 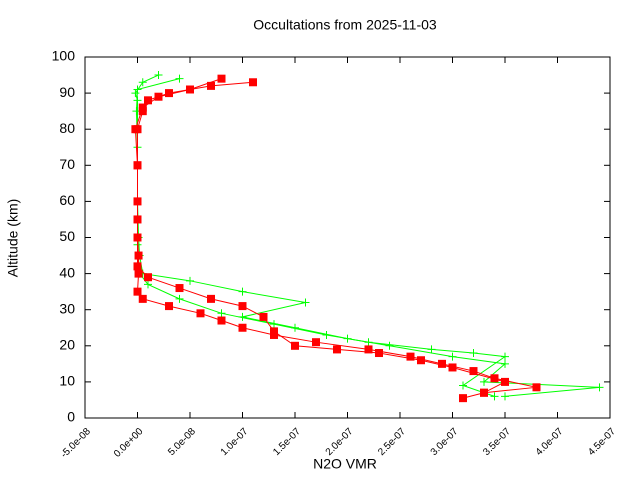 I want to click on y-tick-label: 70, so click(x=67, y=164).